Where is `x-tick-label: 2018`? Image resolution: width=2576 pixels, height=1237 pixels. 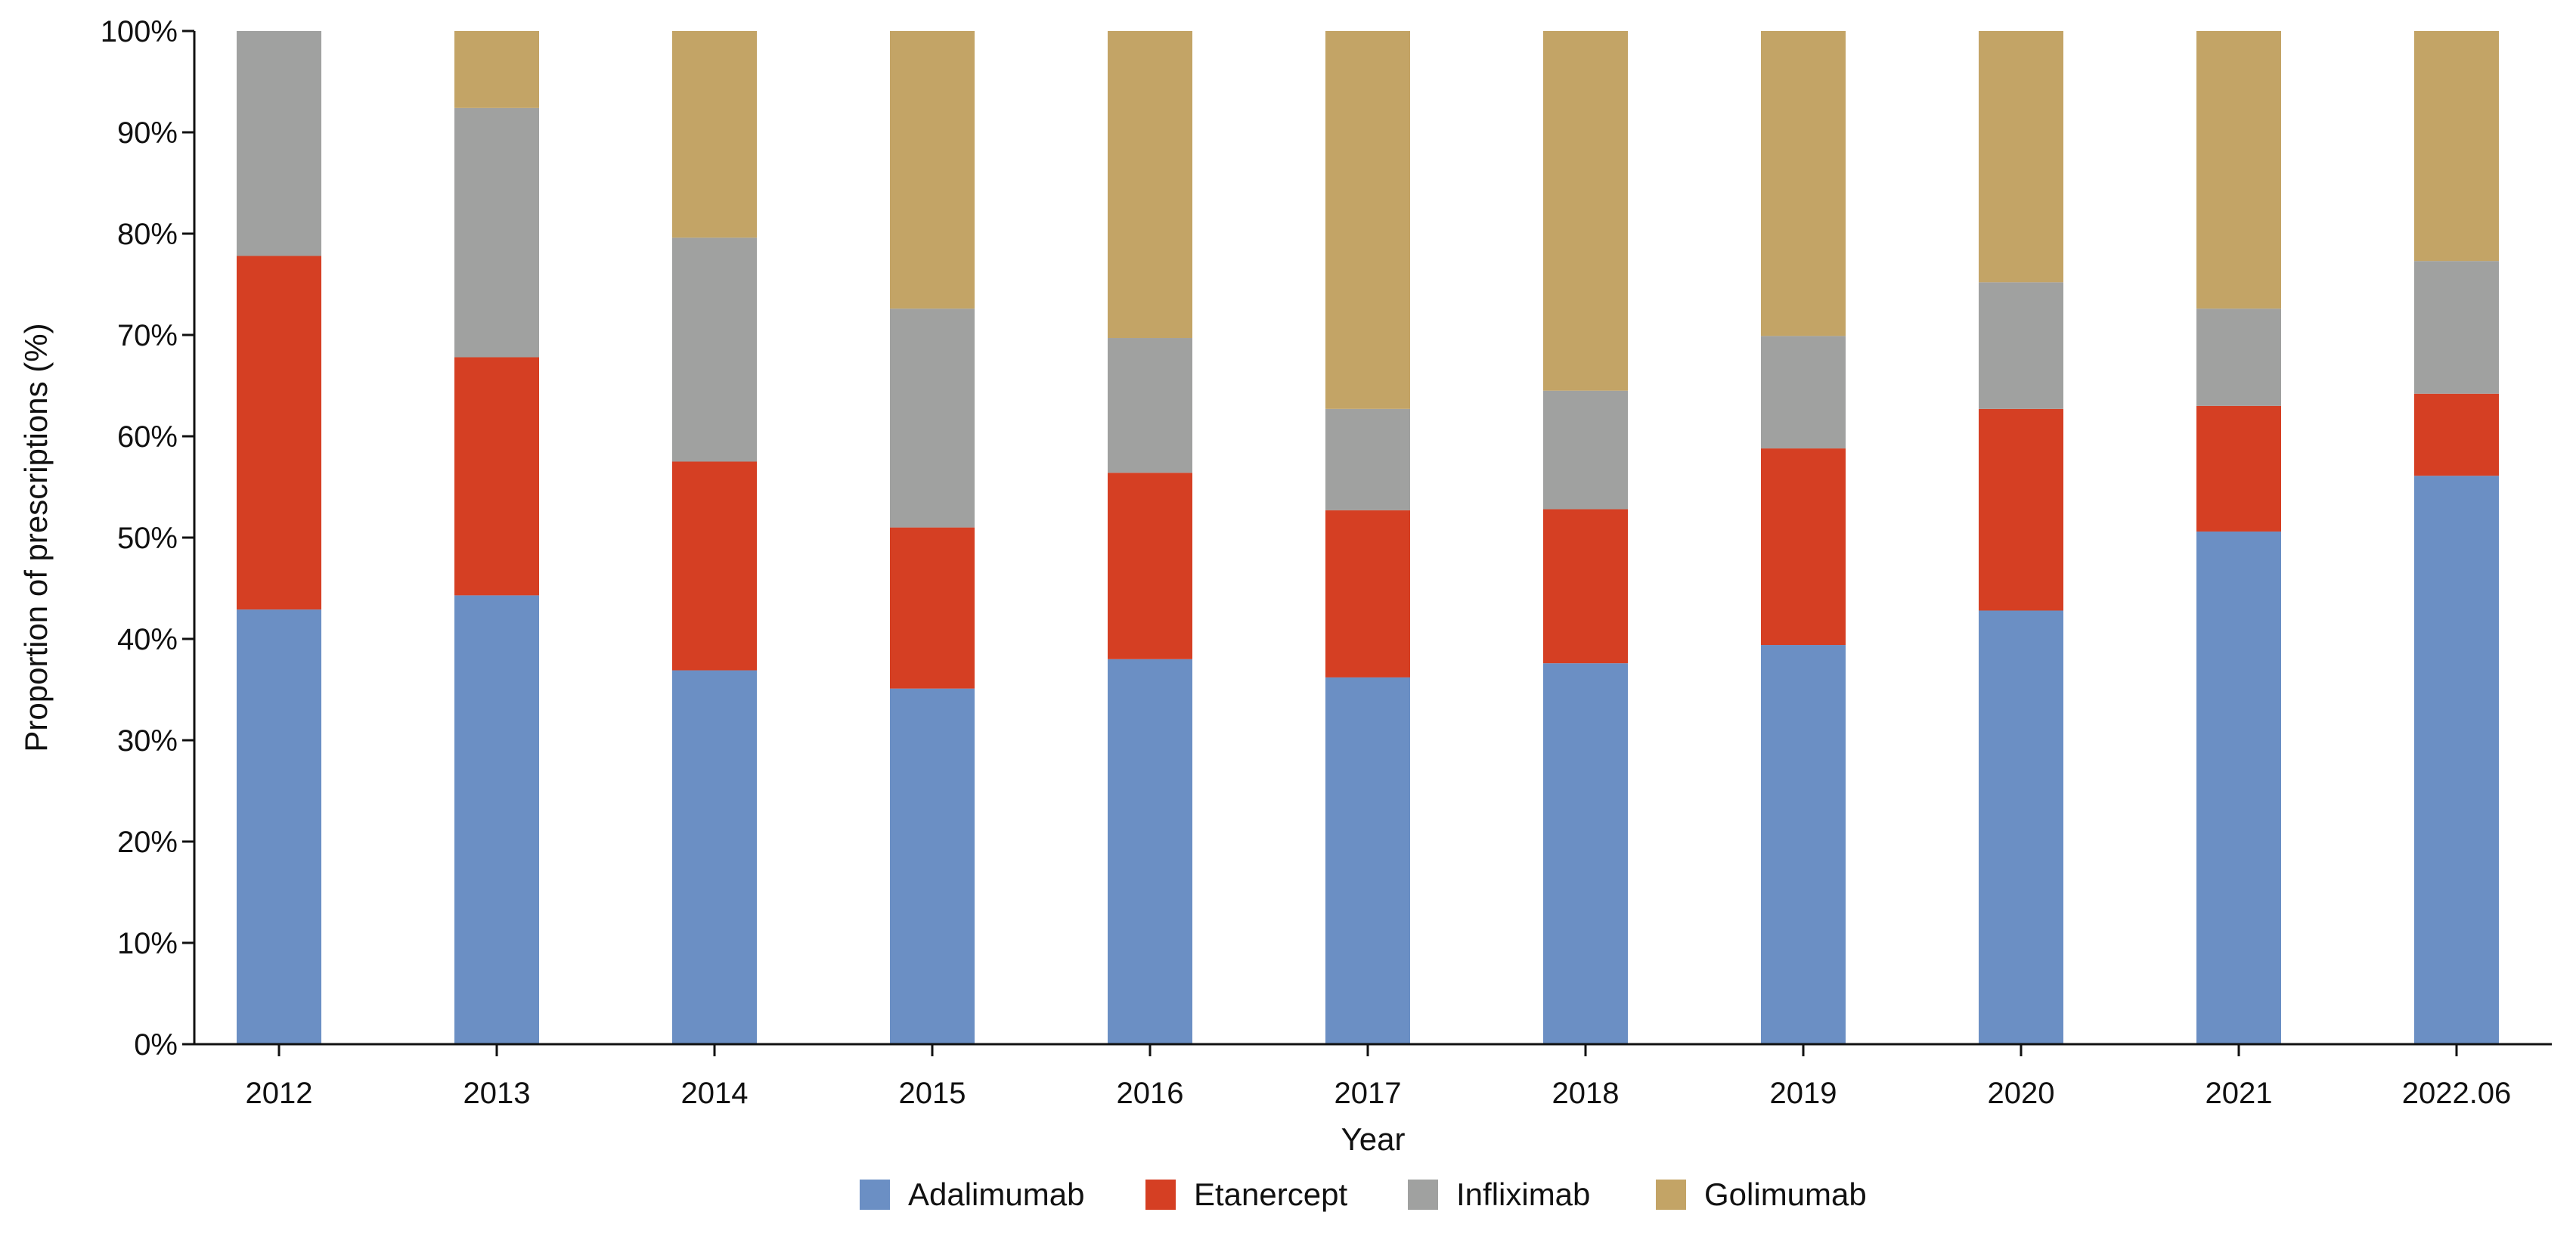 x-tick-label: 2018 is located at coordinates (1586, 1093).